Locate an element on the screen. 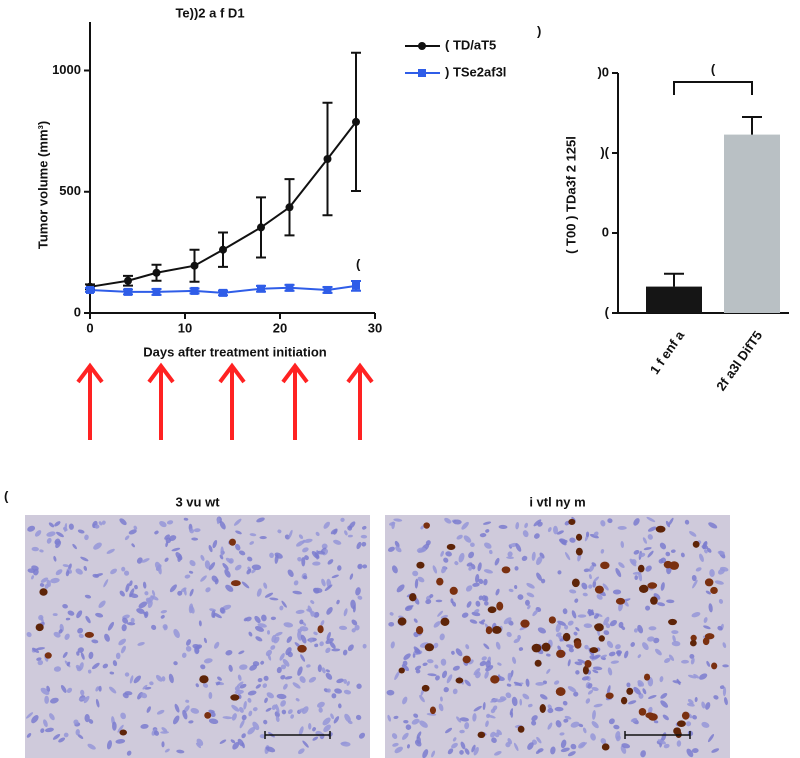 This screenshot has height=758, width=800. x-tick-label: 0 is located at coordinates (89, 327).